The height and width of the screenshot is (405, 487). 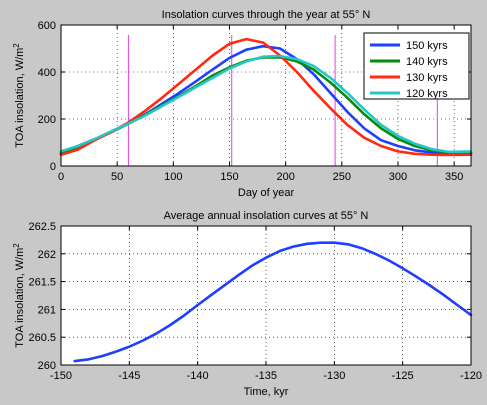 What do you see at coordinates (47, 366) in the screenshot?
I see `y-tick-label: 260` at bounding box center [47, 366].